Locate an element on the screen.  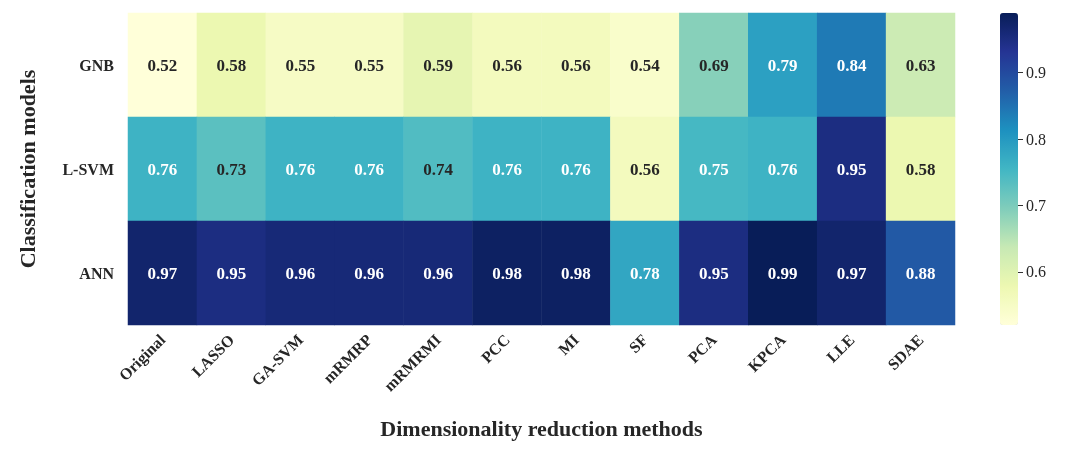
y-tick-label: L-SVM is located at coordinates (88, 169).